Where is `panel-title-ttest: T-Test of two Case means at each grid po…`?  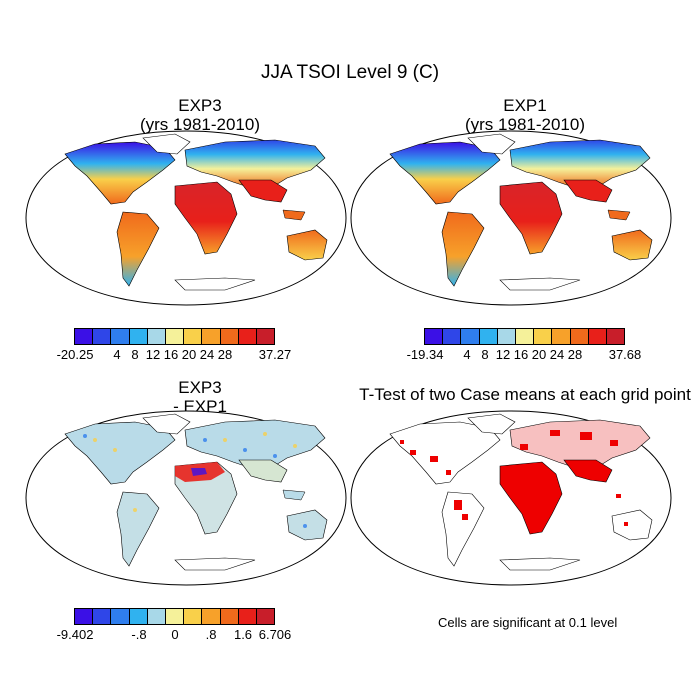
panel-title-ttest: T-Test of two Case means at each grid po… is located at coordinates (525, 394).